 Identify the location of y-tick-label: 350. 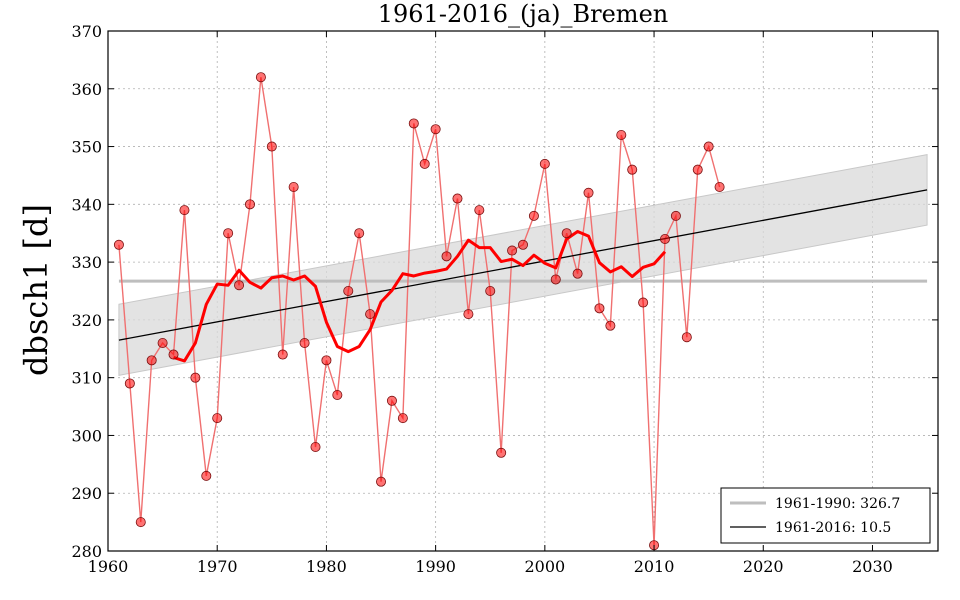
(86, 147).